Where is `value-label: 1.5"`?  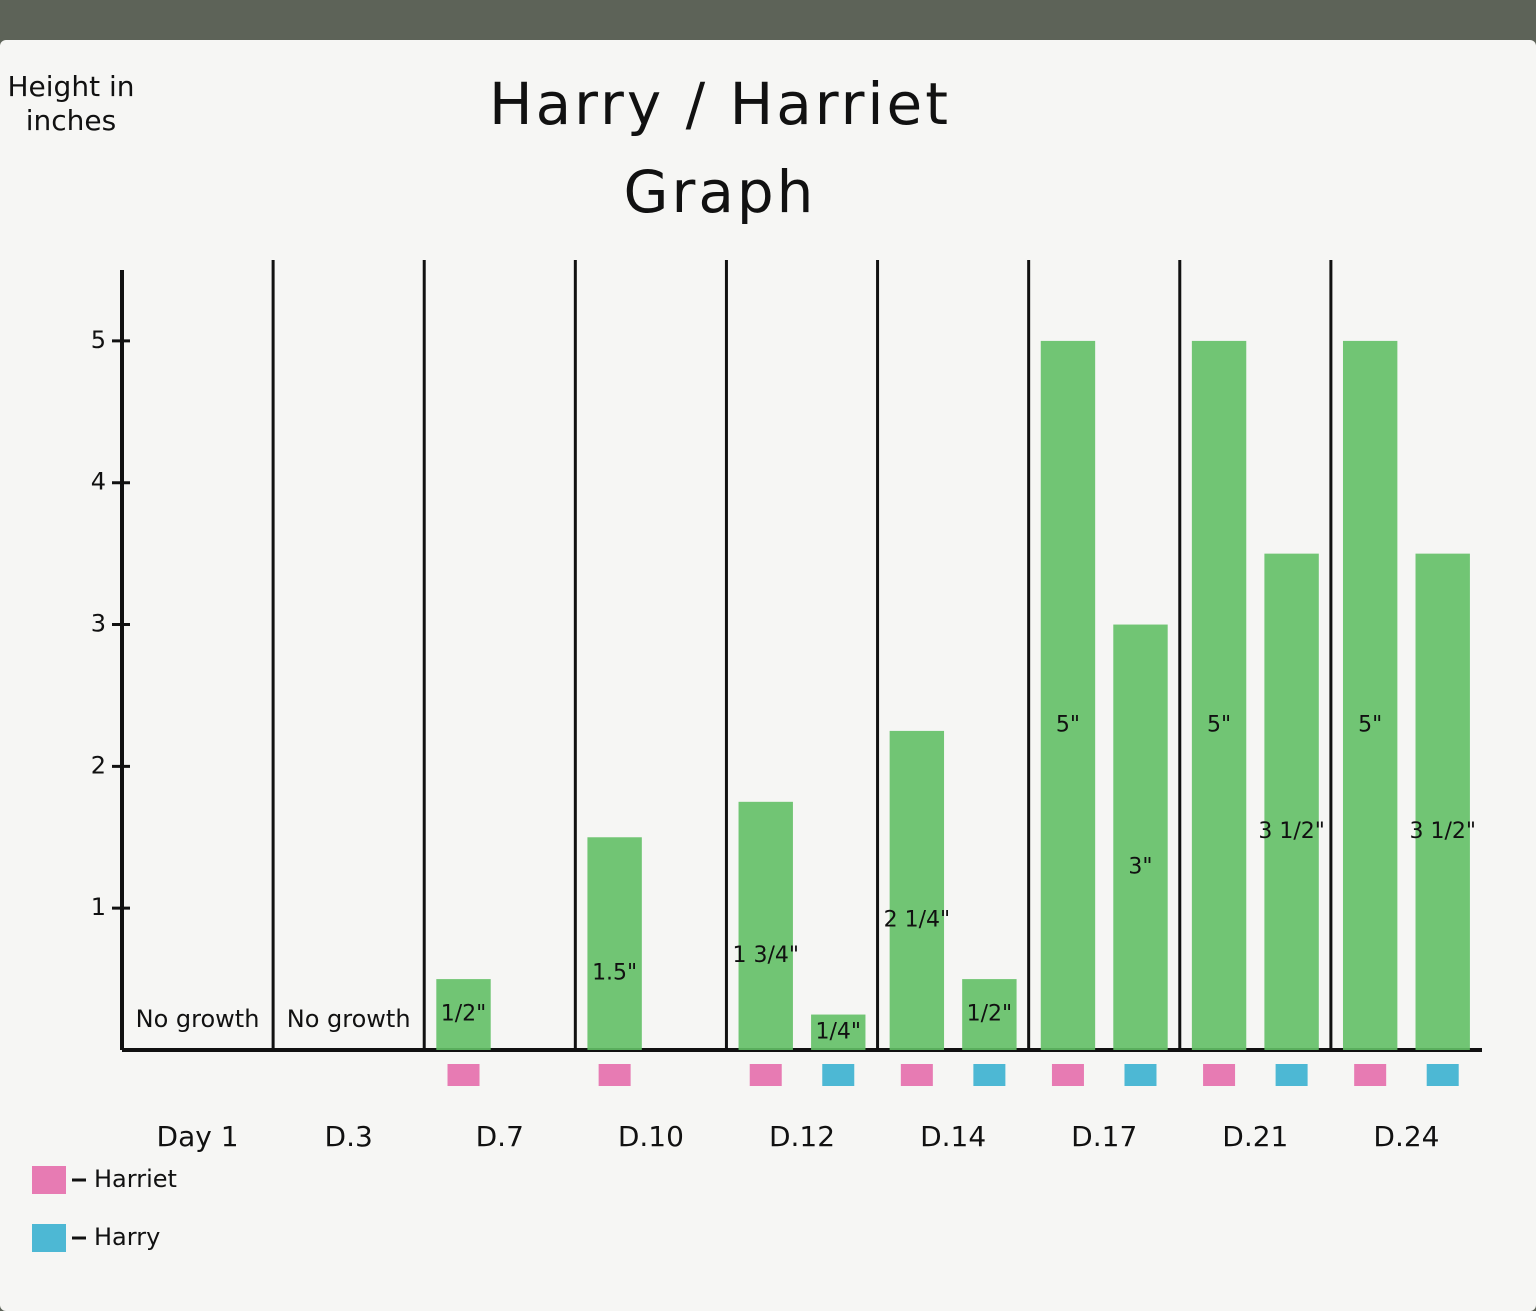
value-label: 1.5" is located at coordinates (614, 973).